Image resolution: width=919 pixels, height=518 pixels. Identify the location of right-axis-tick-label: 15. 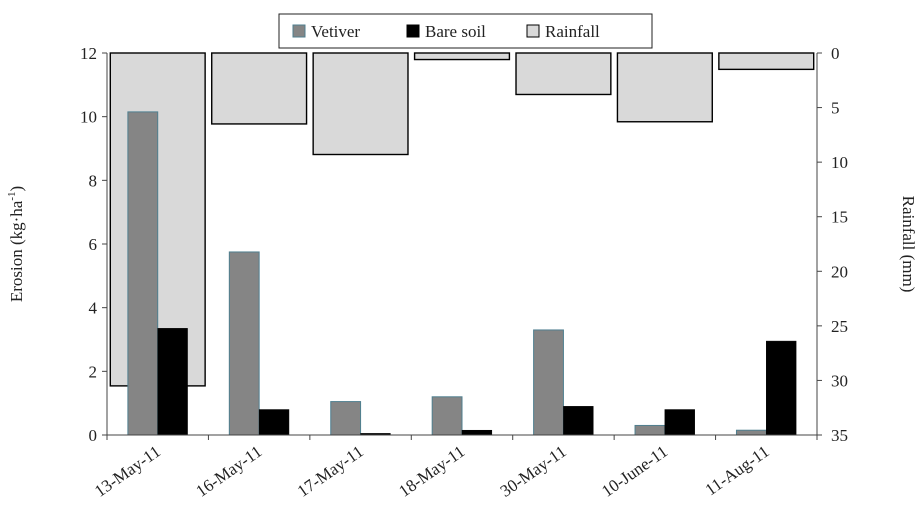
(839, 217).